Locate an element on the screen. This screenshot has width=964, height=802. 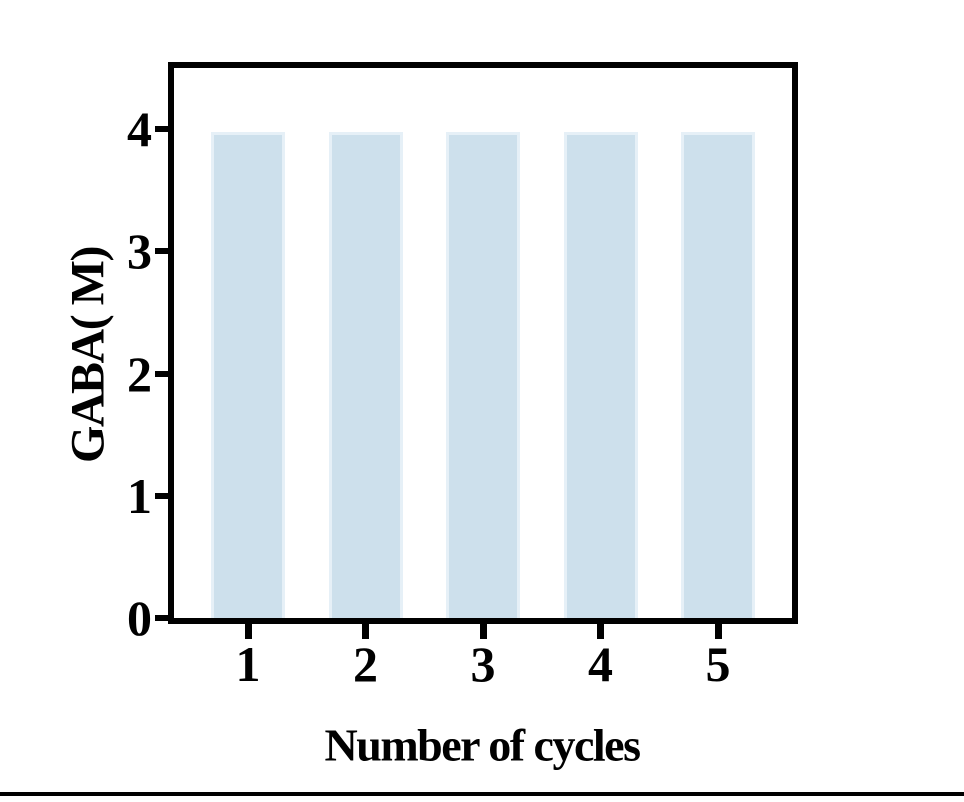
y-axis-tick-label: 2 is located at coordinates (139, 373).